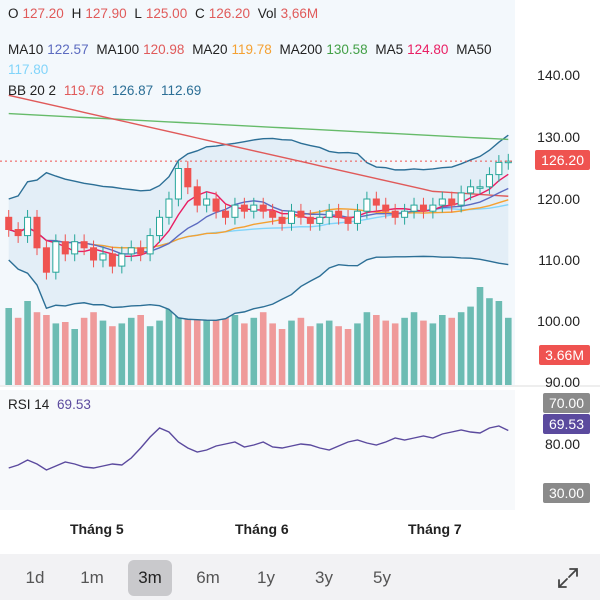  Describe the element at coordinates (562, 382) in the screenshot. I see `price-tick-90: 90.00` at that location.